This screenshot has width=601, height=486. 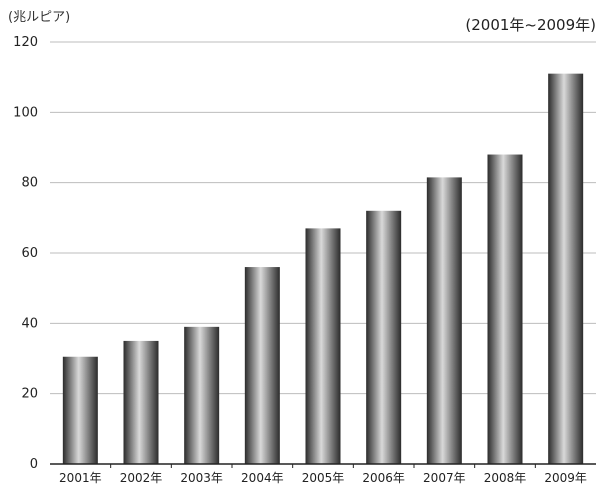 What do you see at coordinates (384, 337) in the screenshot?
I see `bar-2006年` at bounding box center [384, 337].